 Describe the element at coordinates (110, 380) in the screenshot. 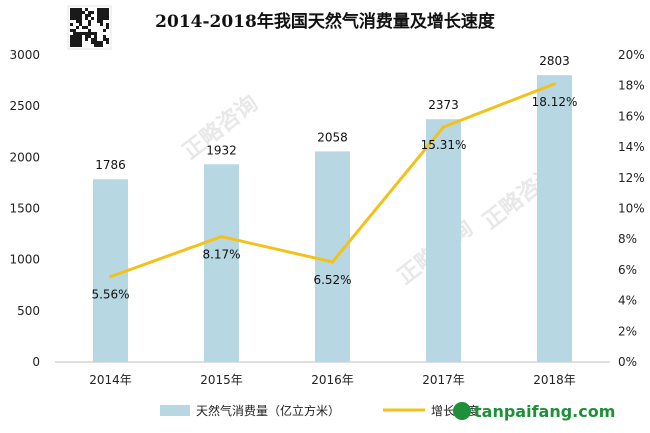

I see `x-tick-label: 2014年` at that location.